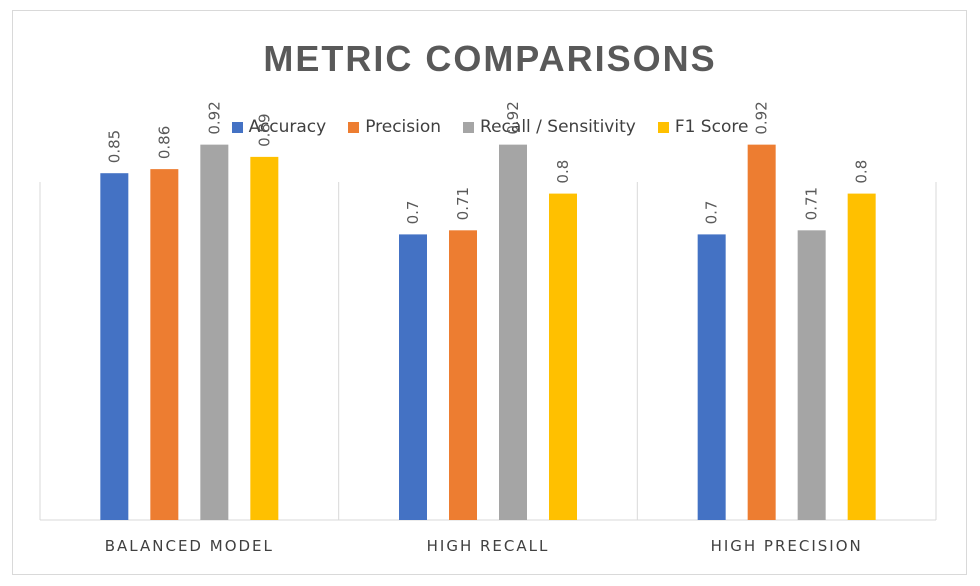  What do you see at coordinates (287, 127) in the screenshot?
I see `legend-label-accuracy: Accuracy` at bounding box center [287, 127].